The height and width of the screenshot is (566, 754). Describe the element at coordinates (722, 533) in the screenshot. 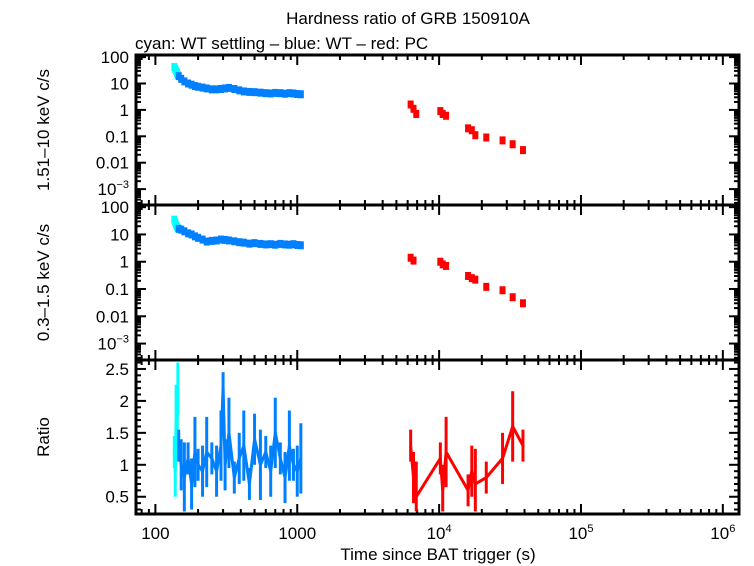

I see `x-tick-label: 10⁶` at that location.